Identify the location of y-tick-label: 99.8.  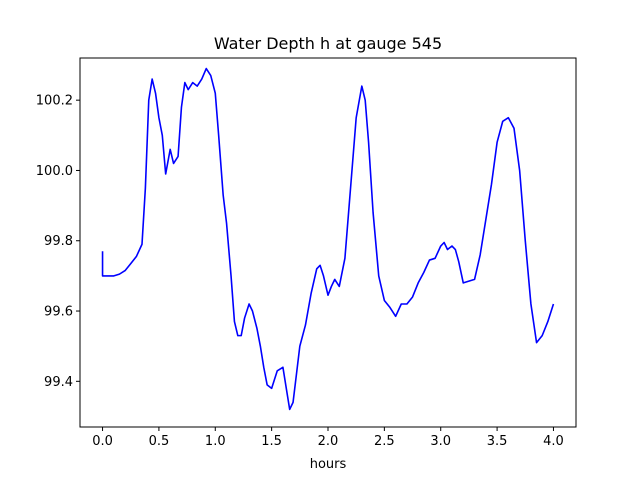
(58, 241).